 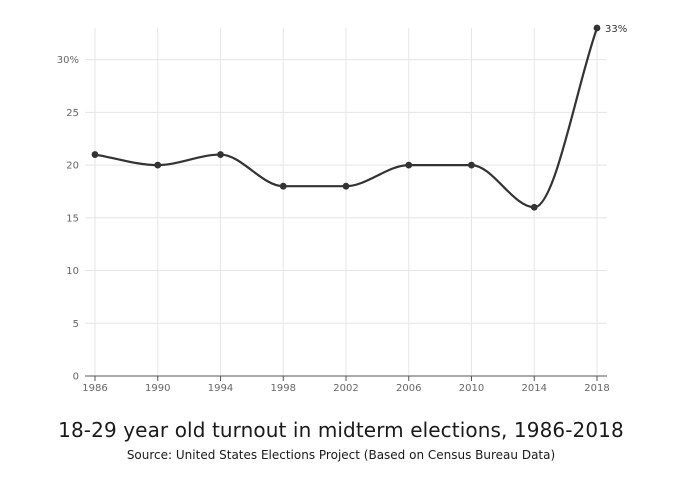 I want to click on axes, so click(x=346, y=378).